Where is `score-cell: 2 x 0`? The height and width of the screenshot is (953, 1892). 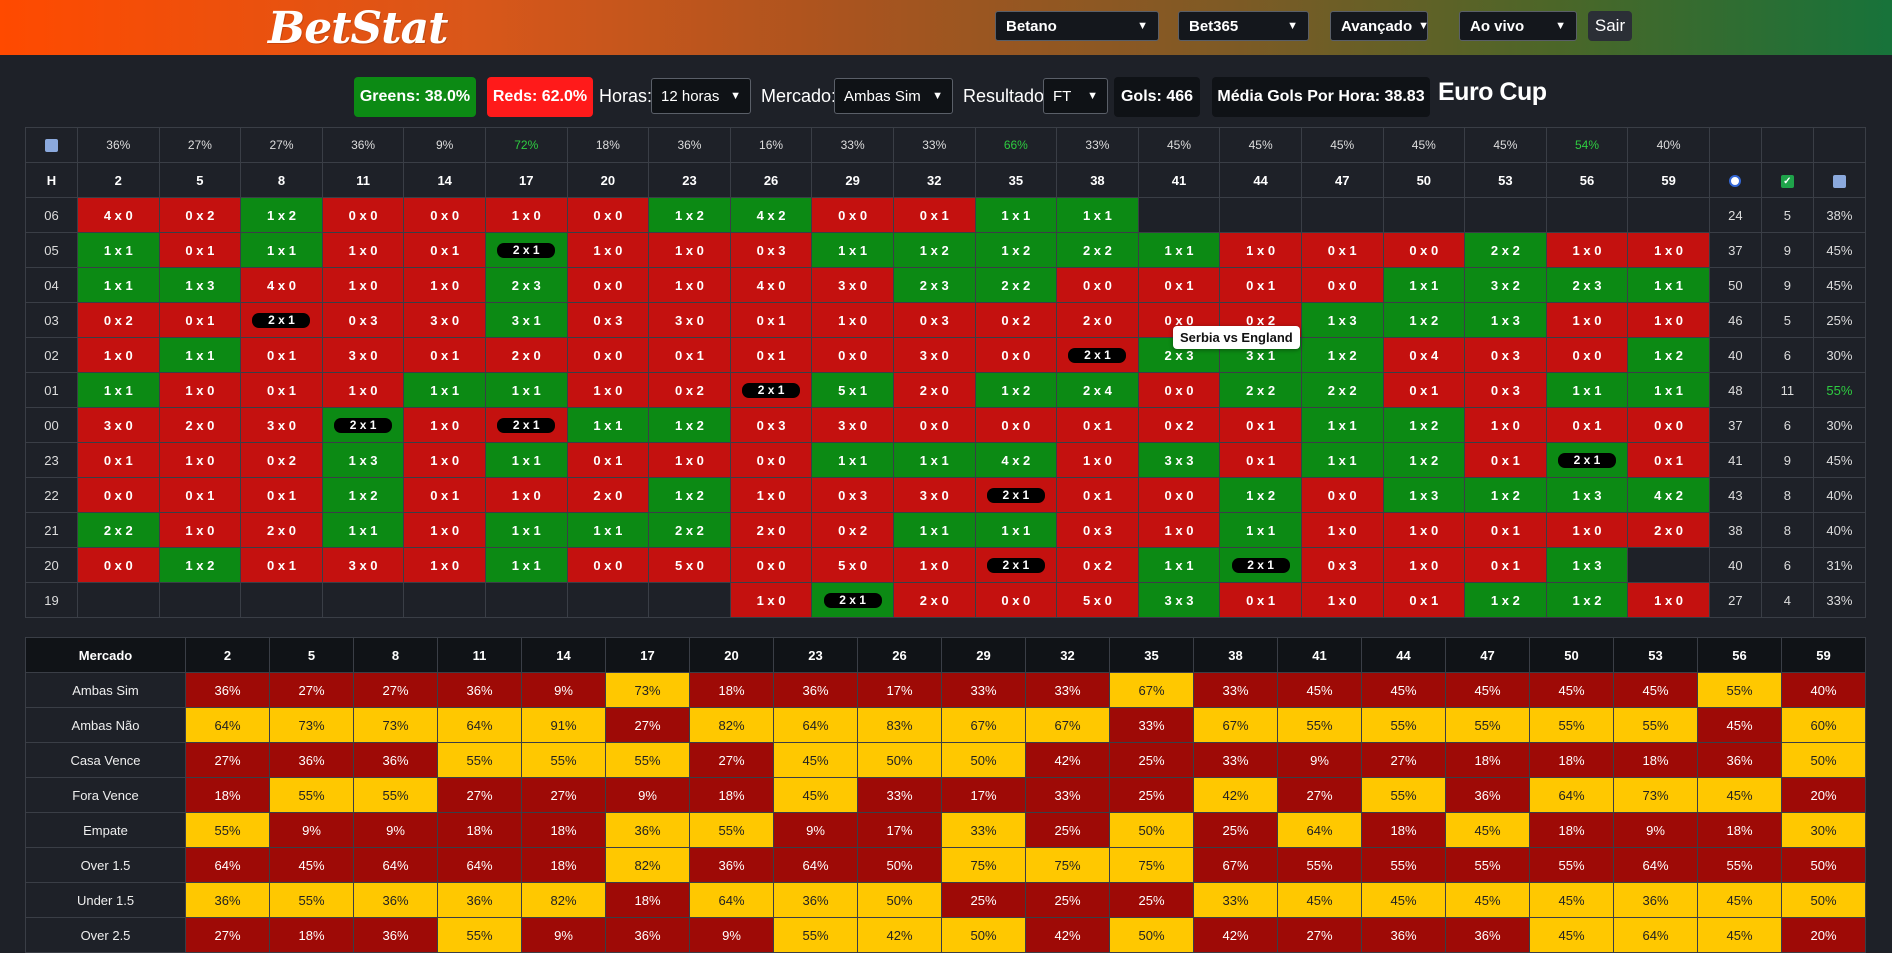 score-cell: 2 x 0 is located at coordinates (281, 530).